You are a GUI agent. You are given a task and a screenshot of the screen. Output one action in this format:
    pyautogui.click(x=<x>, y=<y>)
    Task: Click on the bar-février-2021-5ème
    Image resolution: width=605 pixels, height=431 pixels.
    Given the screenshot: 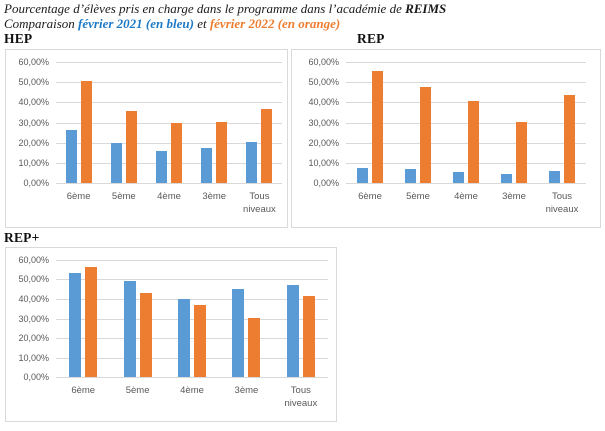 What is the action you would take?
    pyautogui.click(x=410, y=176)
    